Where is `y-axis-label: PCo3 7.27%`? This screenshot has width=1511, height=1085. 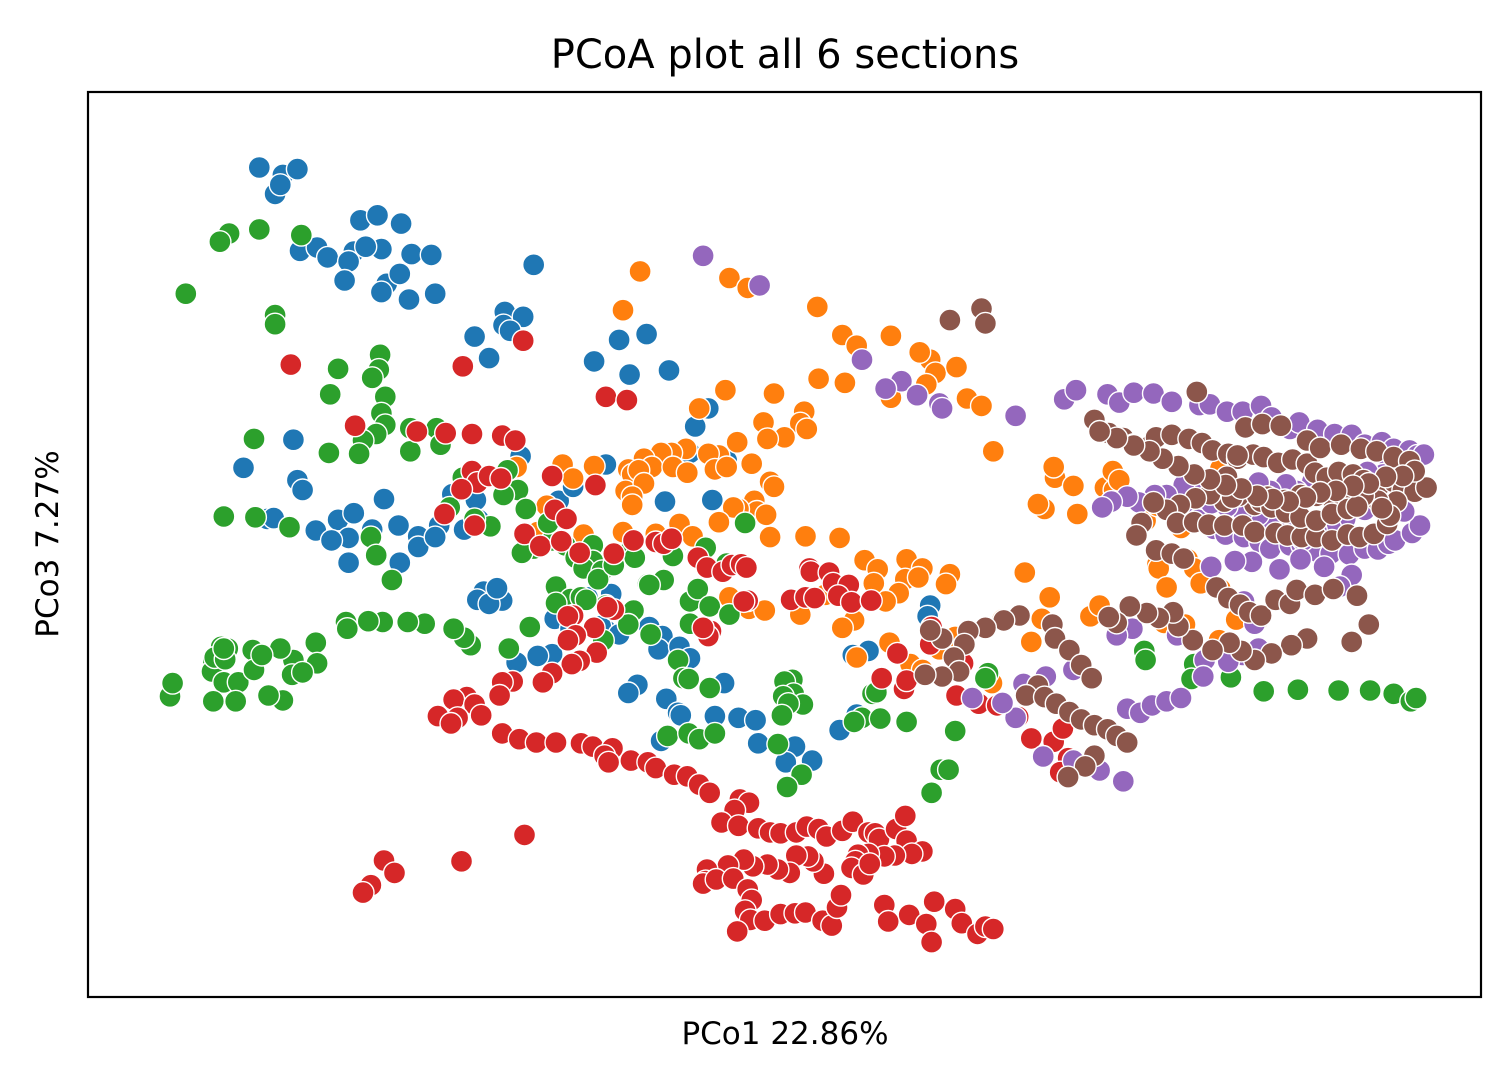 y-axis-label: PCo3 7.27% is located at coordinates (48, 543).